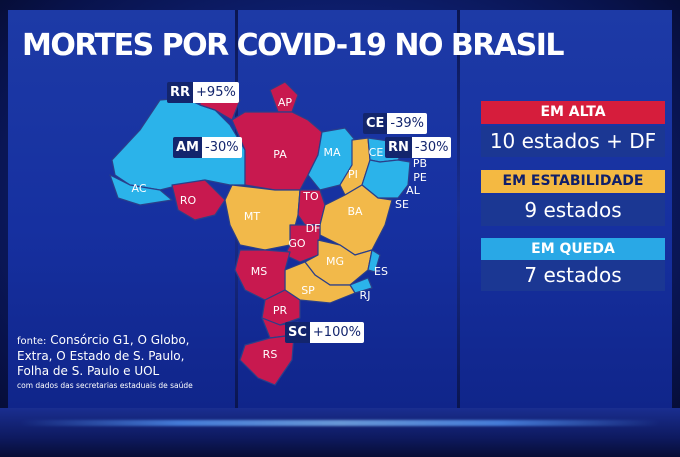 This screenshot has width=680, height=457. Describe the element at coordinates (259, 271) in the screenshot. I see `state-label-ms: MS` at that location.